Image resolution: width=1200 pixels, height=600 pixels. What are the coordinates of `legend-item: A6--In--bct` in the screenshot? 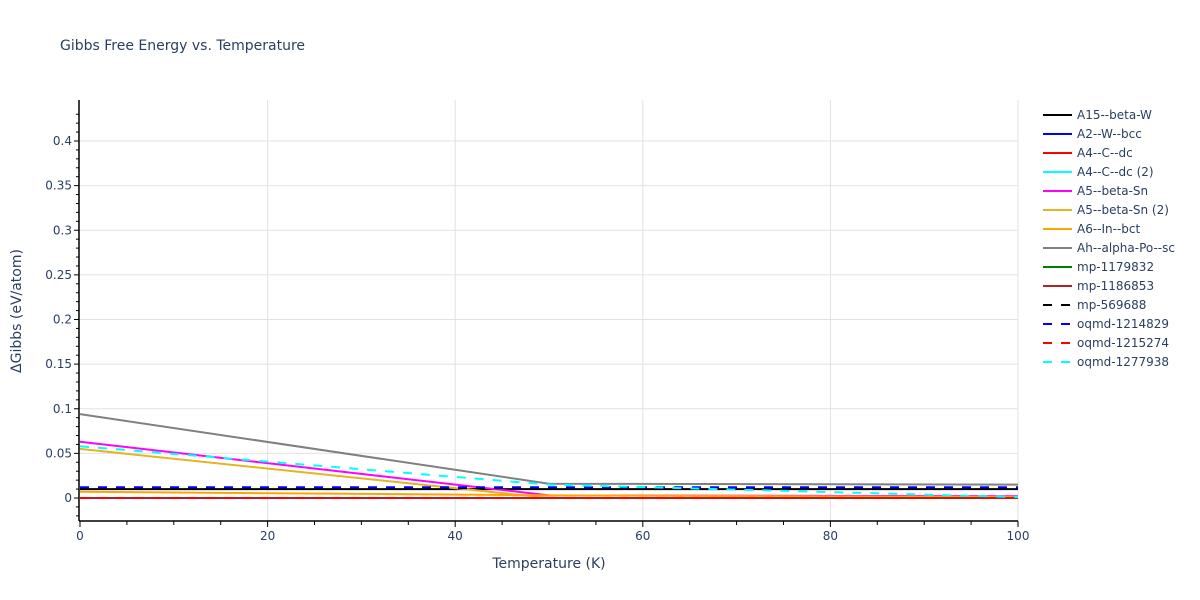 It's located at (1092, 229).